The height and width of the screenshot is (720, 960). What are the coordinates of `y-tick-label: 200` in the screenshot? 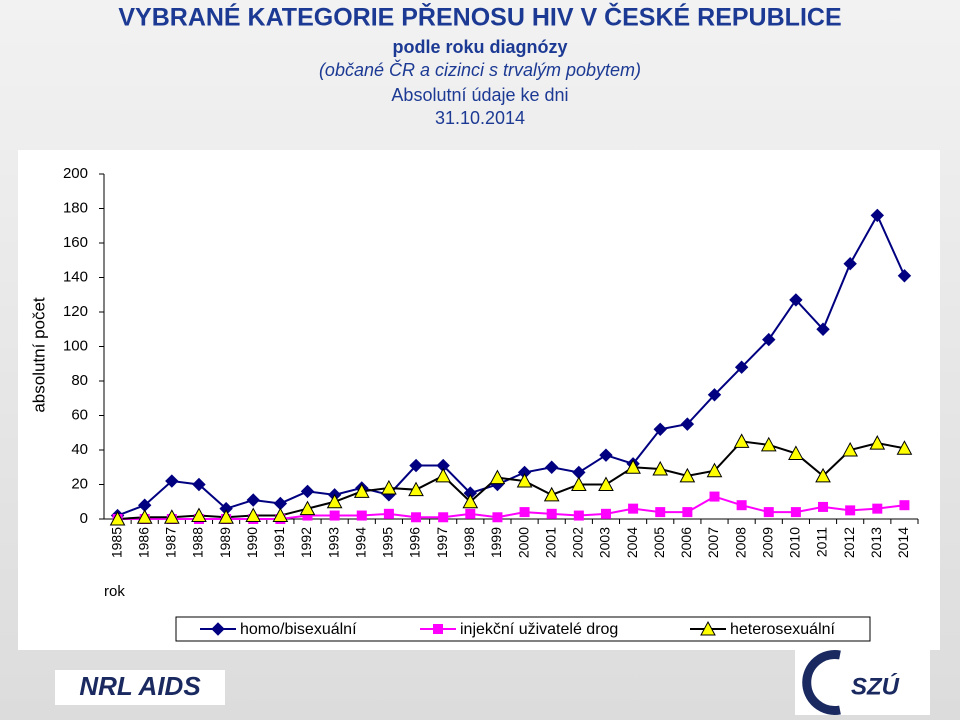 It's located at (75, 173).